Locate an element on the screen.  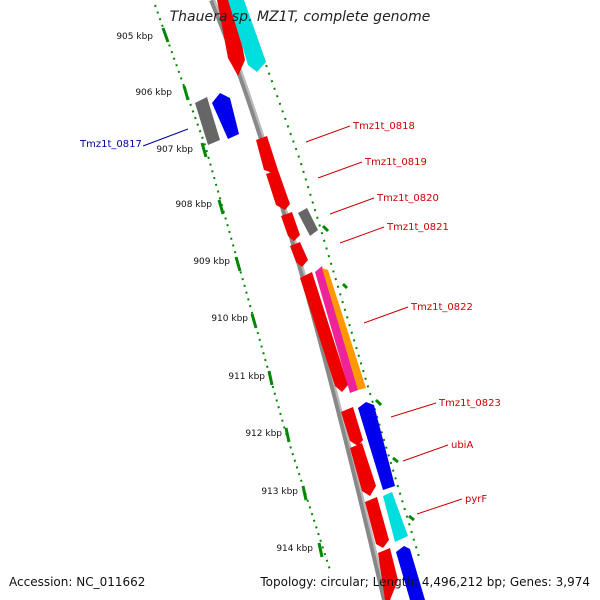
gene-label: Tmz1t_0823 is located at coordinates (469, 403).